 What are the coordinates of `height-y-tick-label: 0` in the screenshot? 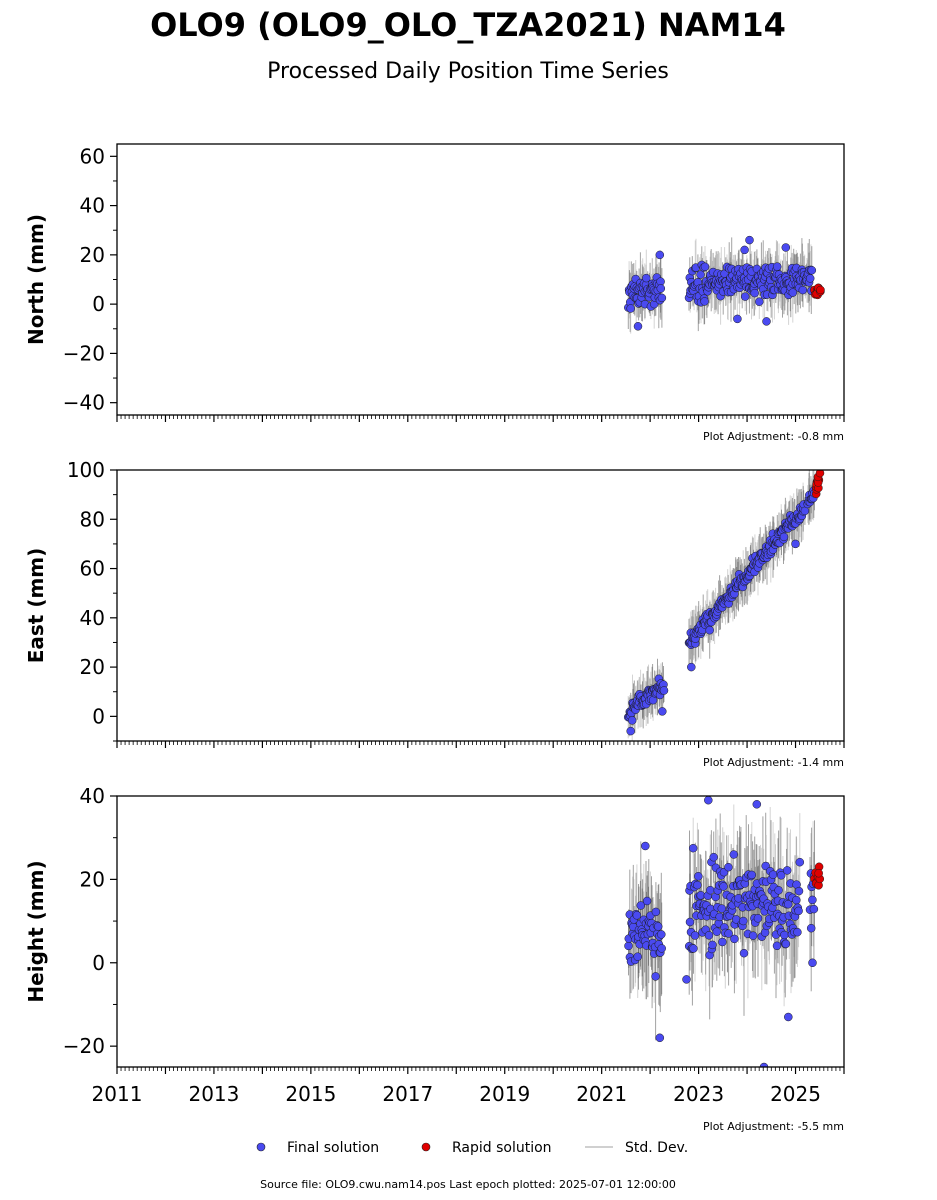 It's located at (98, 963).